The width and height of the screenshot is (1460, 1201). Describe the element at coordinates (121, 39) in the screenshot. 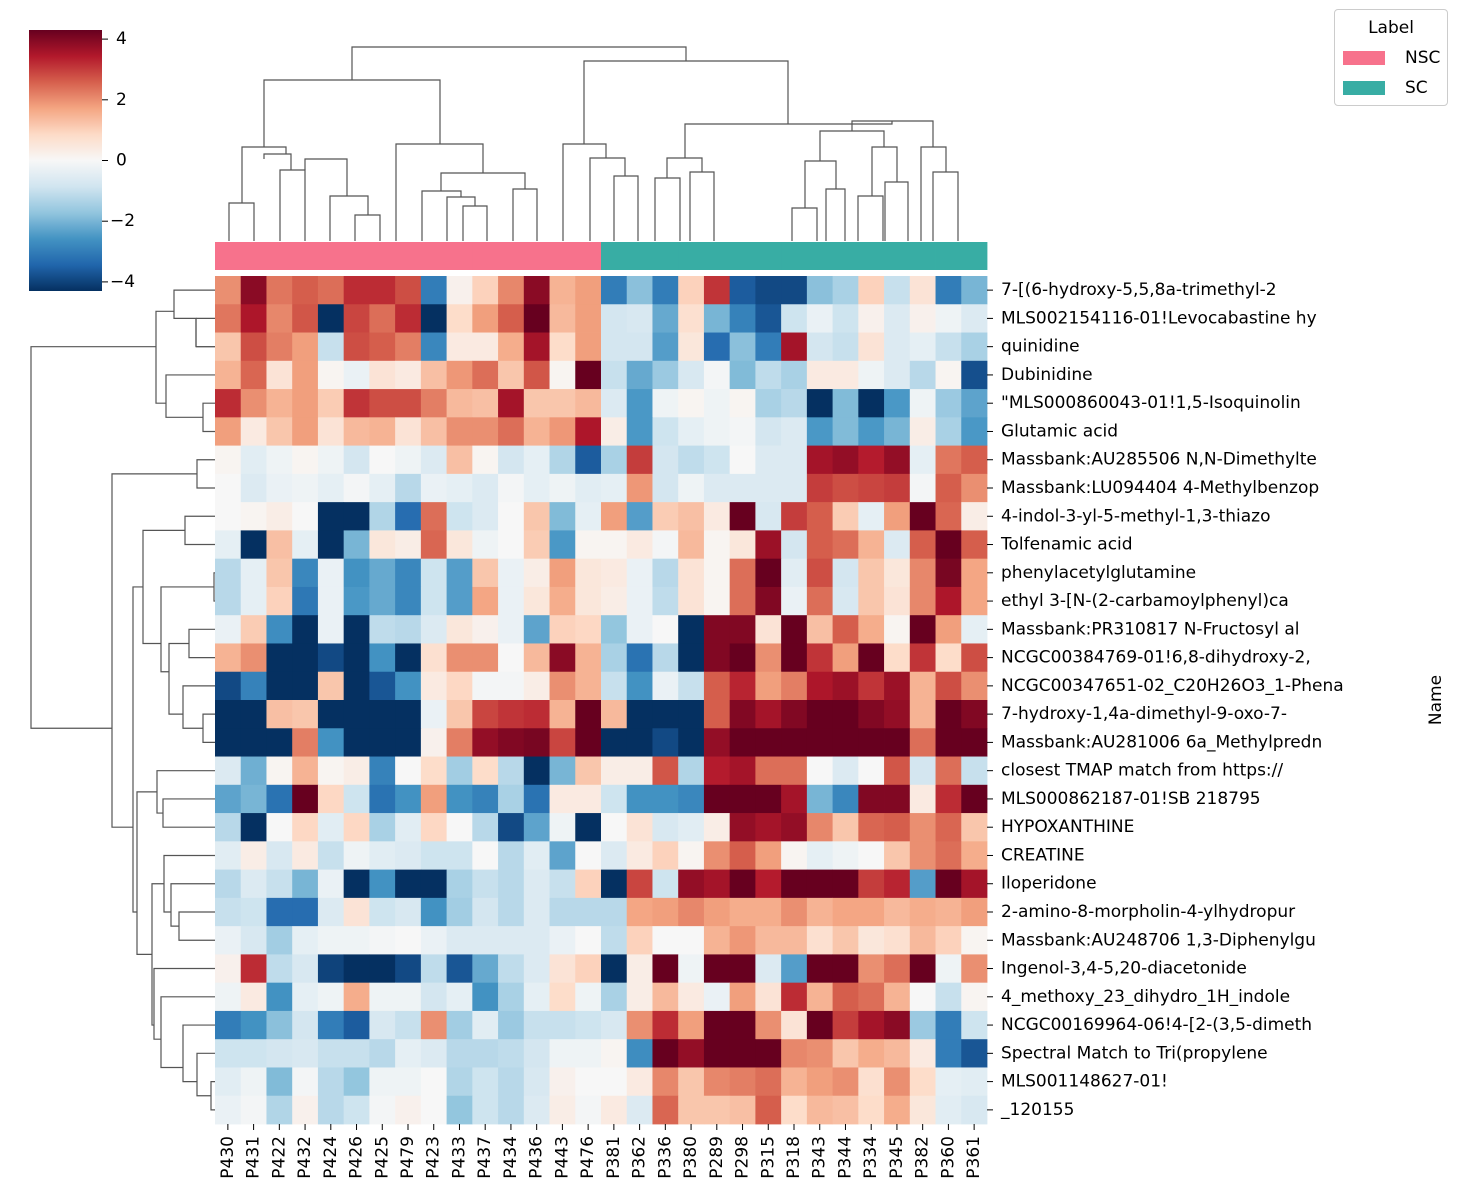

I see `colorbar-tick-label: 4` at that location.